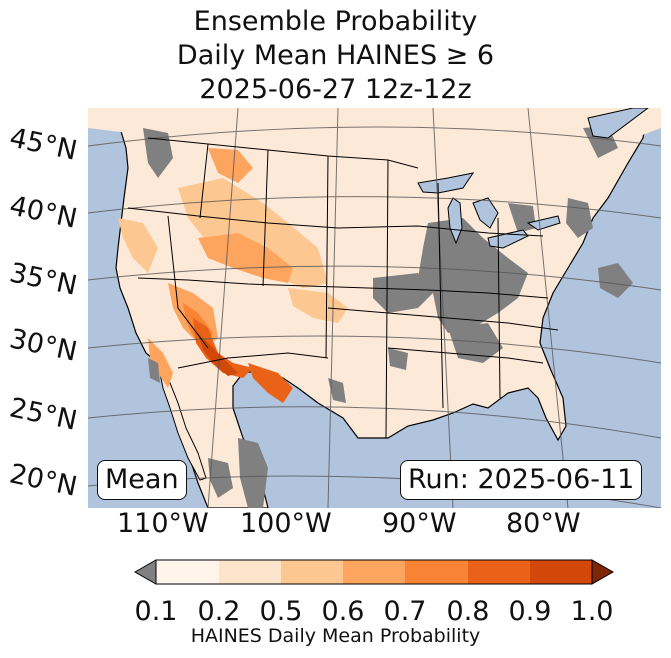 Image resolution: width=671 pixels, height=658 pixels. I want to click on lon-label-100: 100°W, so click(286, 523).